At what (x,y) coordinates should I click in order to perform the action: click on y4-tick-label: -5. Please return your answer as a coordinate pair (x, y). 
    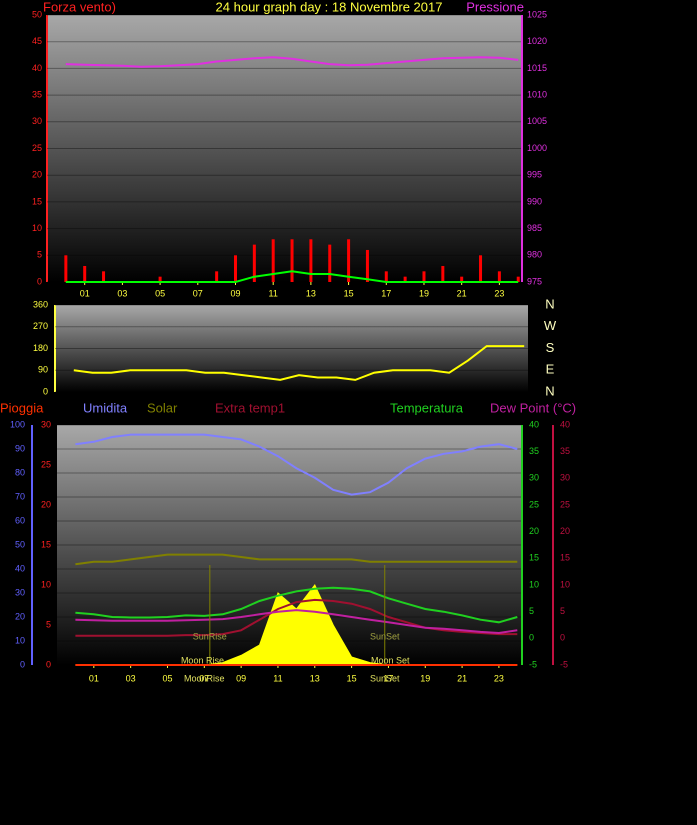
    Looking at the image, I should click on (564, 664).